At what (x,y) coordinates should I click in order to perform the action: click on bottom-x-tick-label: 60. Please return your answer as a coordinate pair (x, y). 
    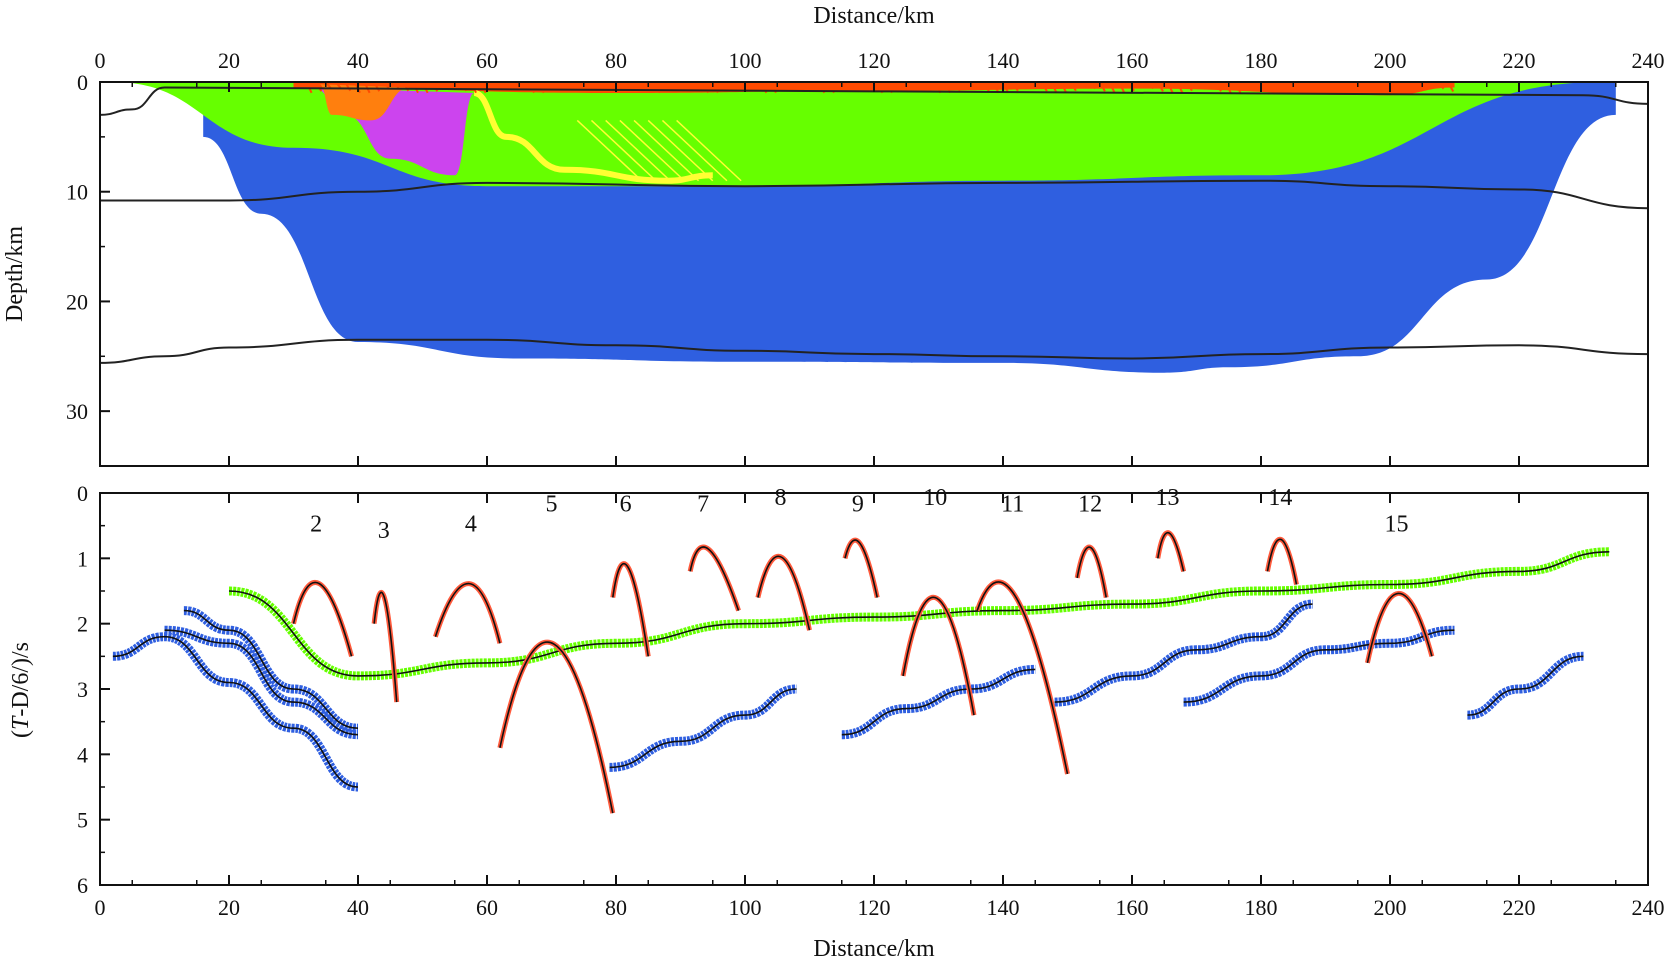
    Looking at the image, I should click on (487, 907).